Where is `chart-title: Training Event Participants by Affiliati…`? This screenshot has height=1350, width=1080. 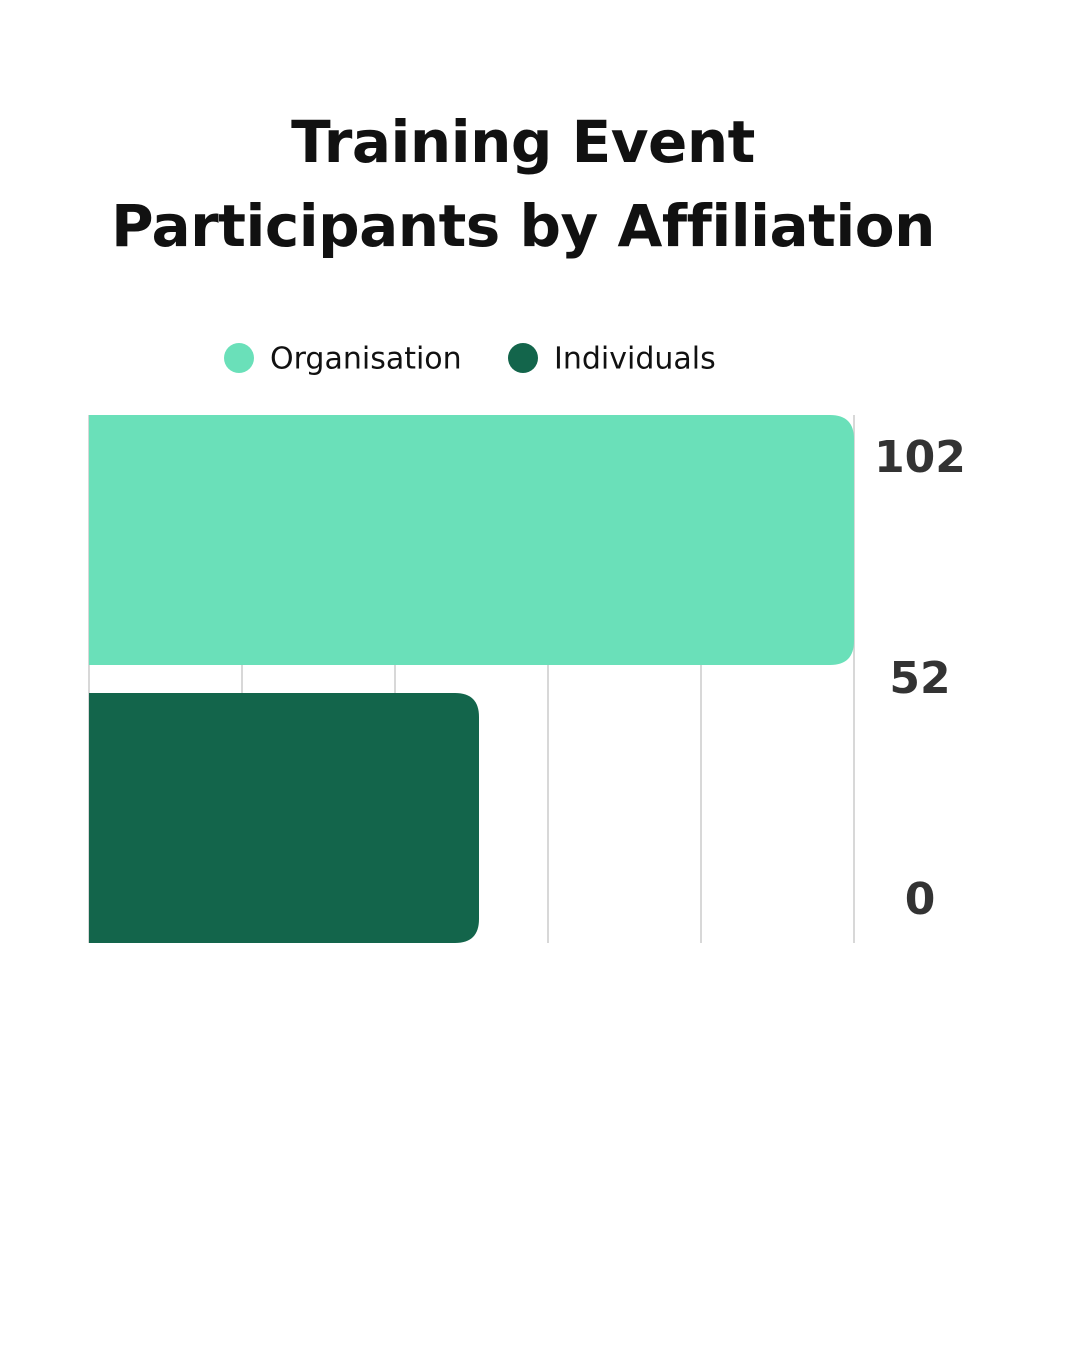 chart-title: Training Event Participants by Affiliati… is located at coordinates (523, 184).